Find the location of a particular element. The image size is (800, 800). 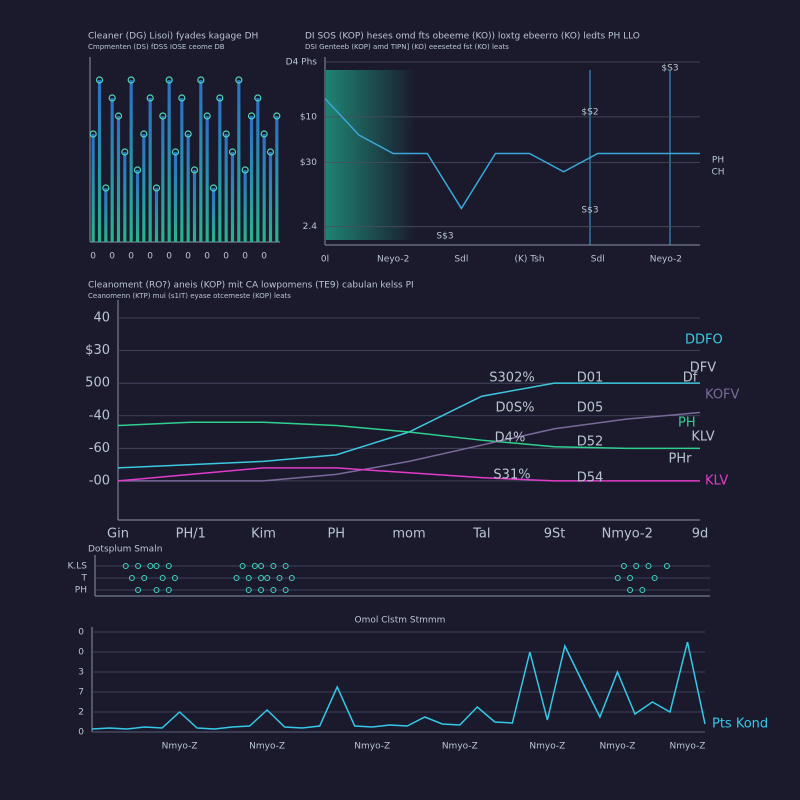

annotation: KLV is located at coordinates (702, 437).